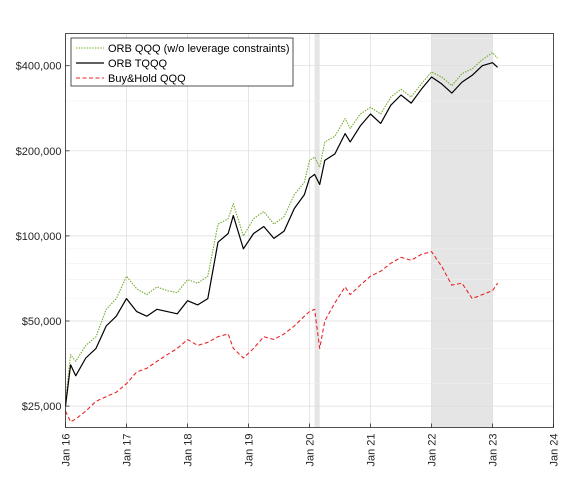  What do you see at coordinates (189, 450) in the screenshot?
I see `x-tick-label: Jan 18` at bounding box center [189, 450].